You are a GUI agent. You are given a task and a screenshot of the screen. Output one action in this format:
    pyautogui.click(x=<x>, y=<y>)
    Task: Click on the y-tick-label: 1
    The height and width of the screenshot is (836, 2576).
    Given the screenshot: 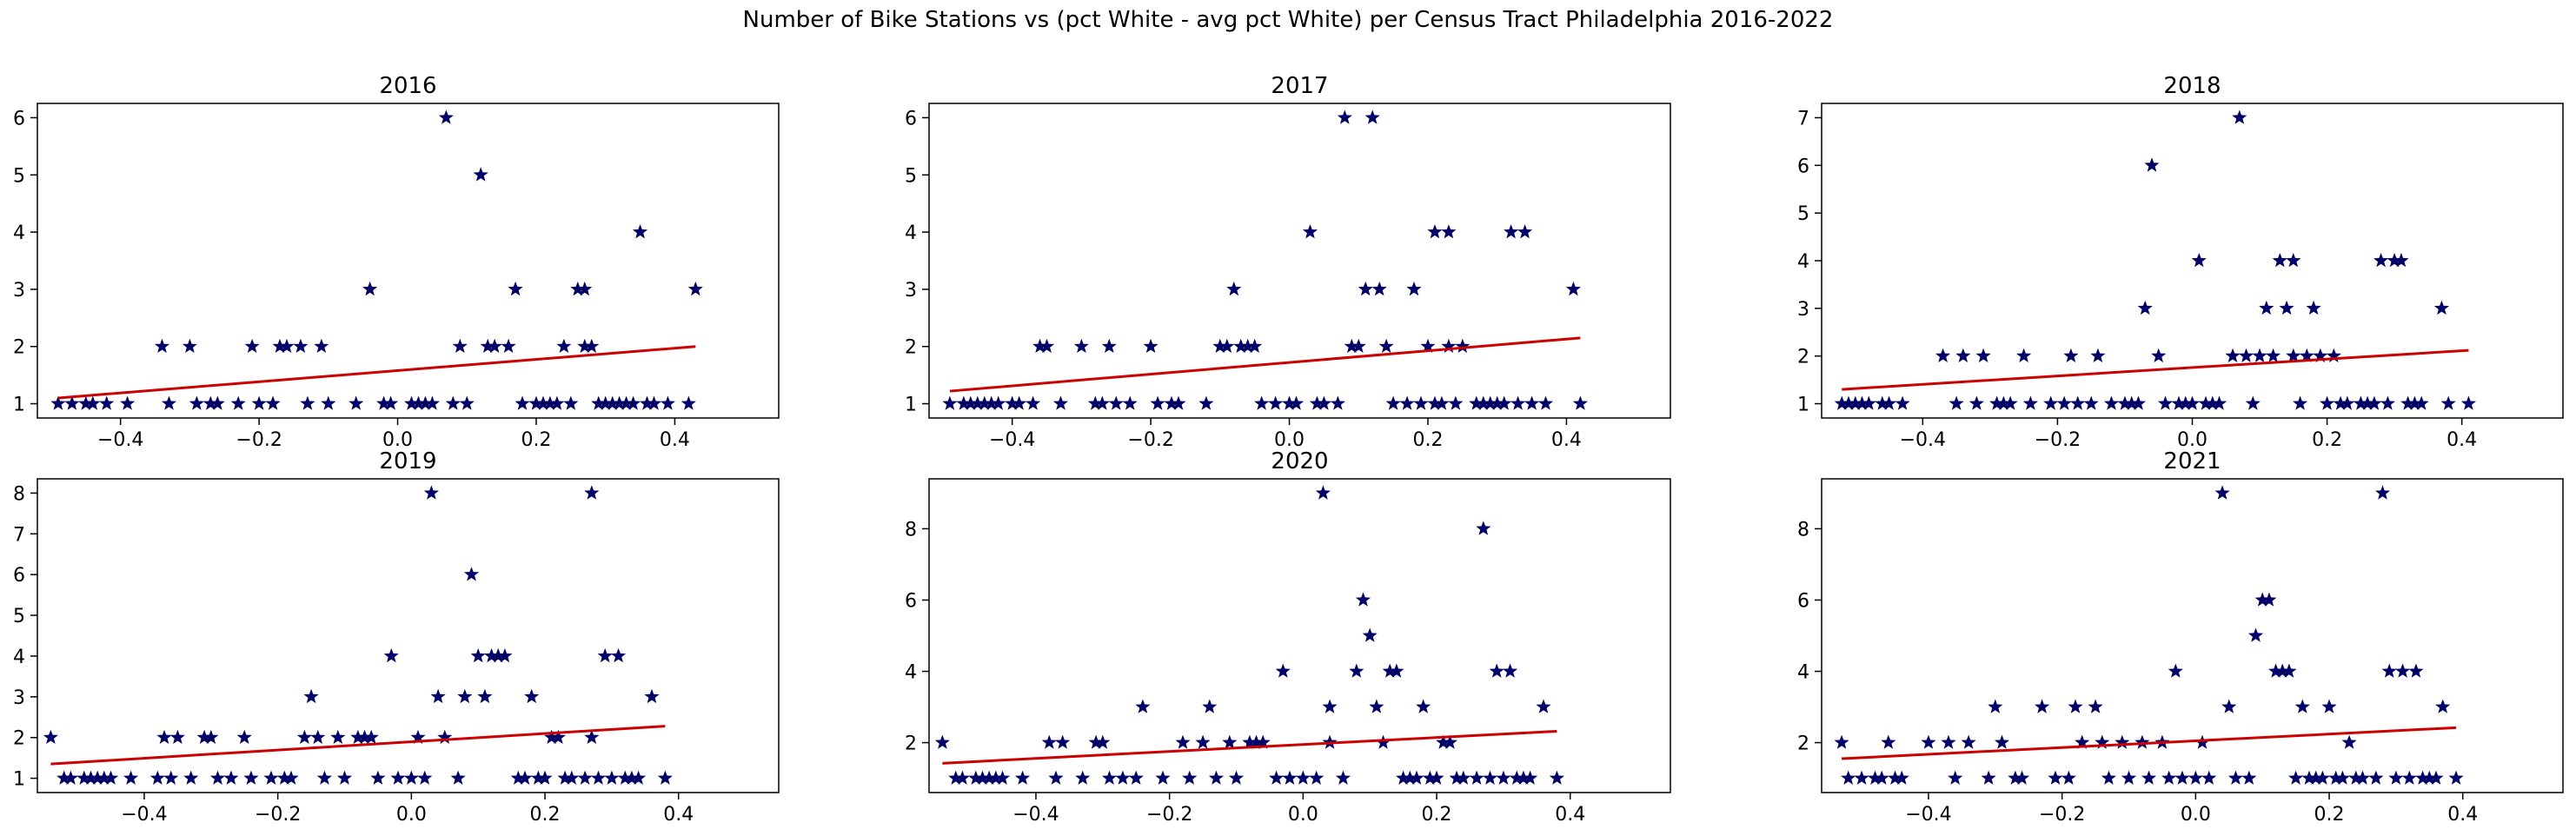 What is the action you would take?
    pyautogui.click(x=1803, y=406)
    